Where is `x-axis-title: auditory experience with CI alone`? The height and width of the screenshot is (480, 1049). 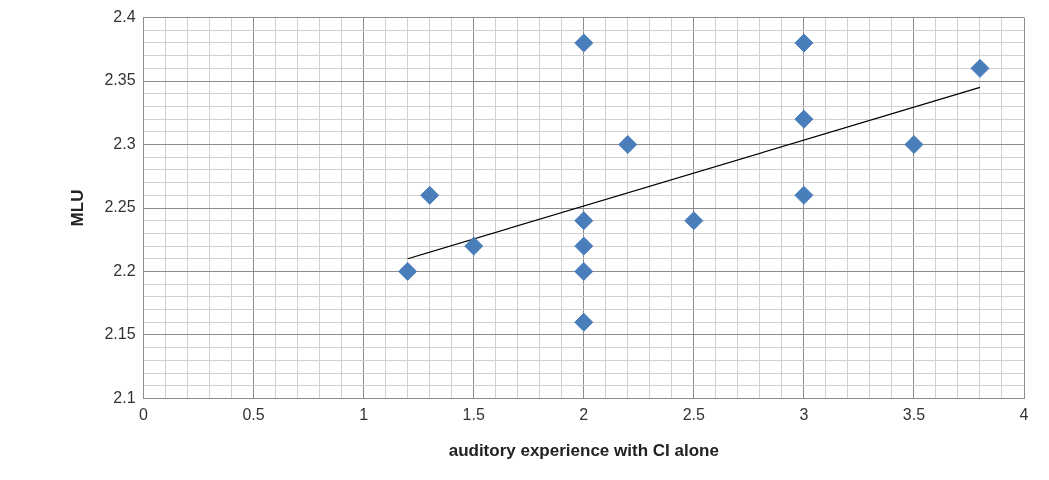 x-axis-title: auditory experience with CI alone is located at coordinates (583, 451).